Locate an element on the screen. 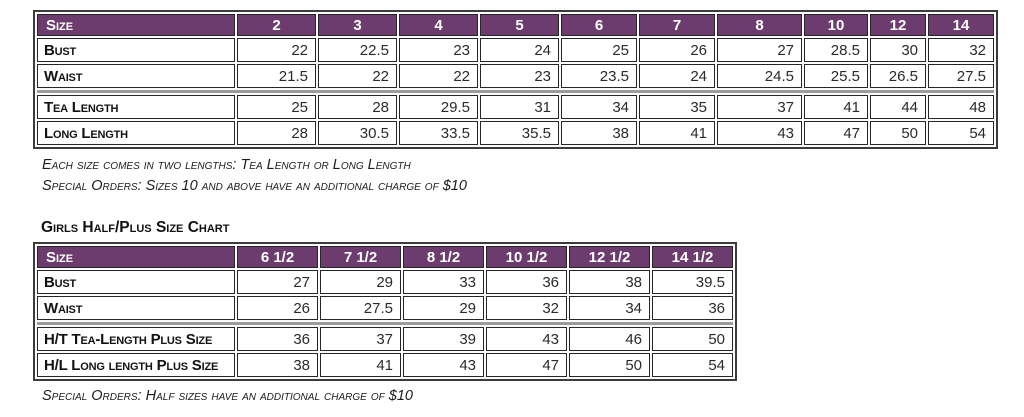 This screenshot has width=1024, height=417. table-row: Bust 27 29 33 36 38 39.5 is located at coordinates (385, 282).